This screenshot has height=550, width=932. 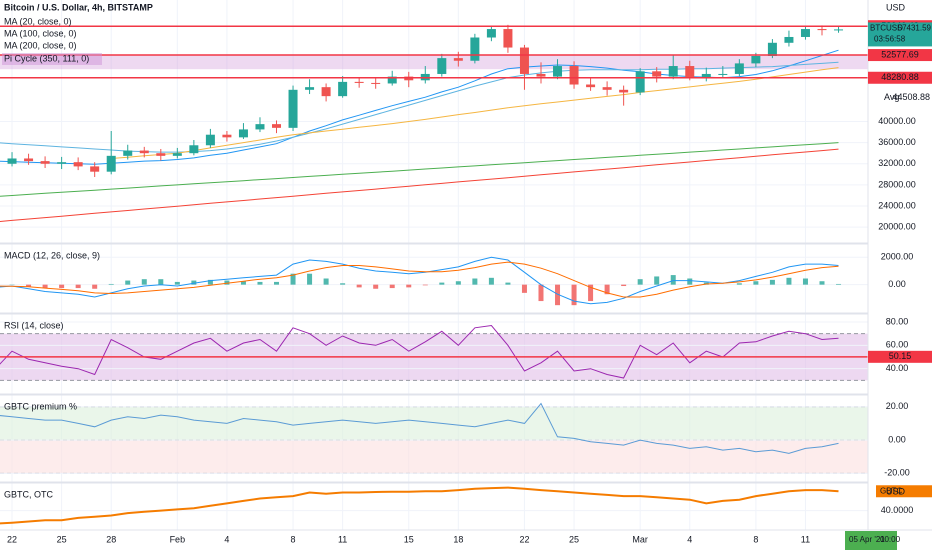 I want to click on panel-title: GBTC premium %, so click(x=40, y=406).